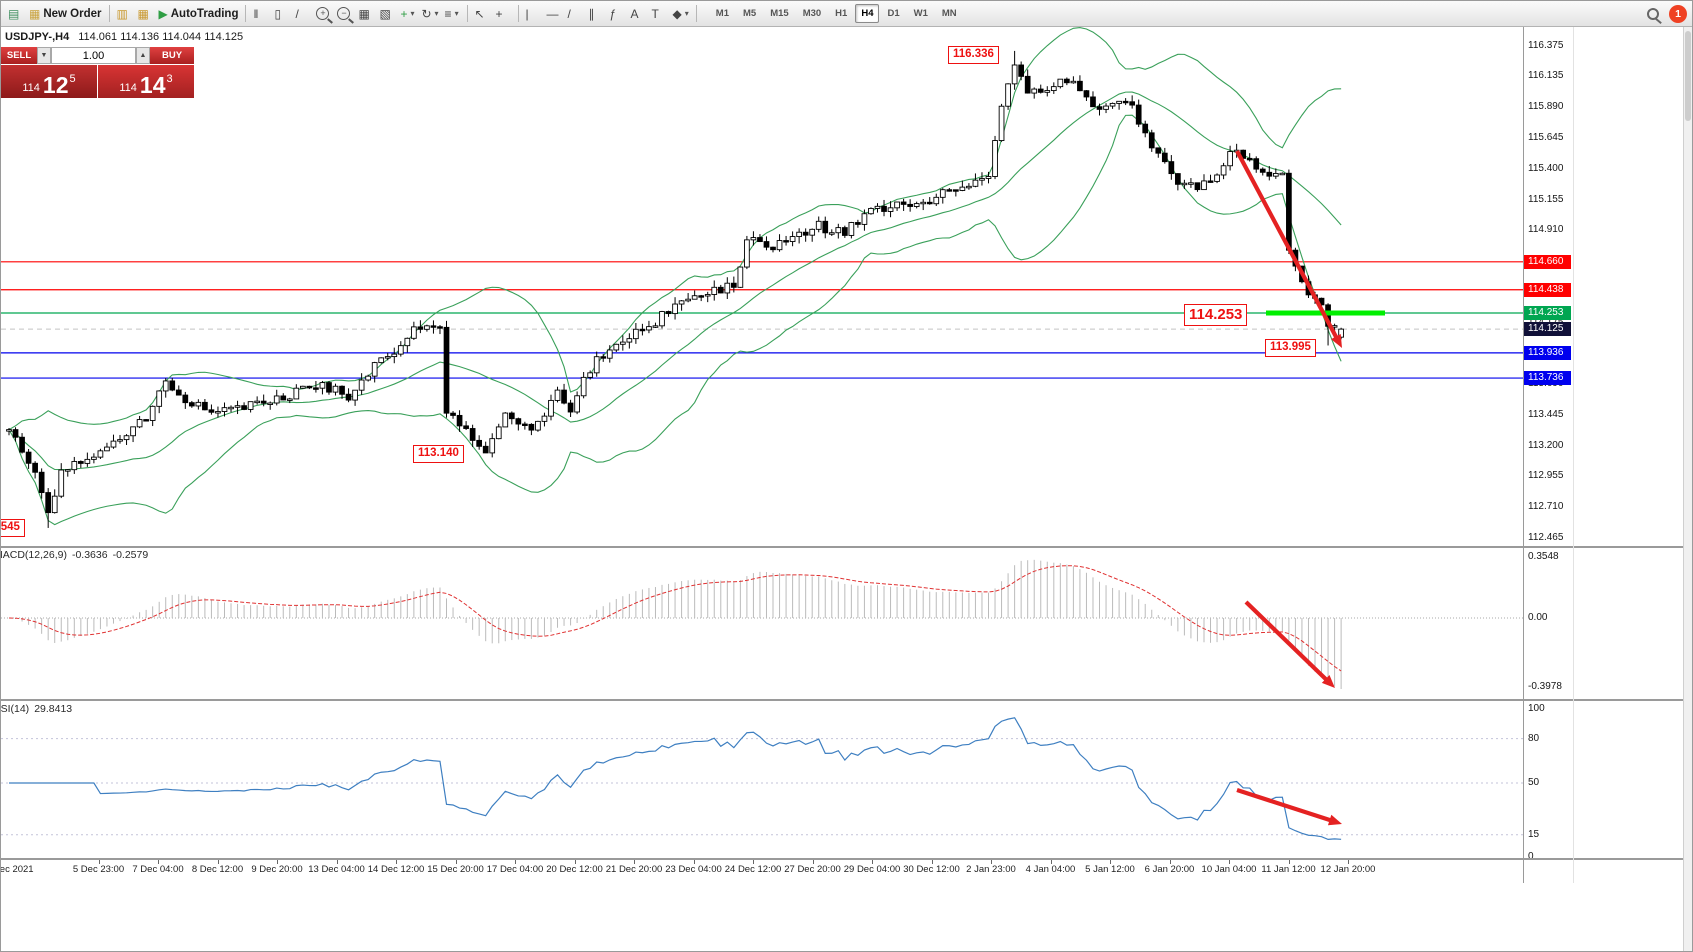 The width and height of the screenshot is (1693, 952). I want to click on macd-value-1: -0.3636, so click(89, 555).